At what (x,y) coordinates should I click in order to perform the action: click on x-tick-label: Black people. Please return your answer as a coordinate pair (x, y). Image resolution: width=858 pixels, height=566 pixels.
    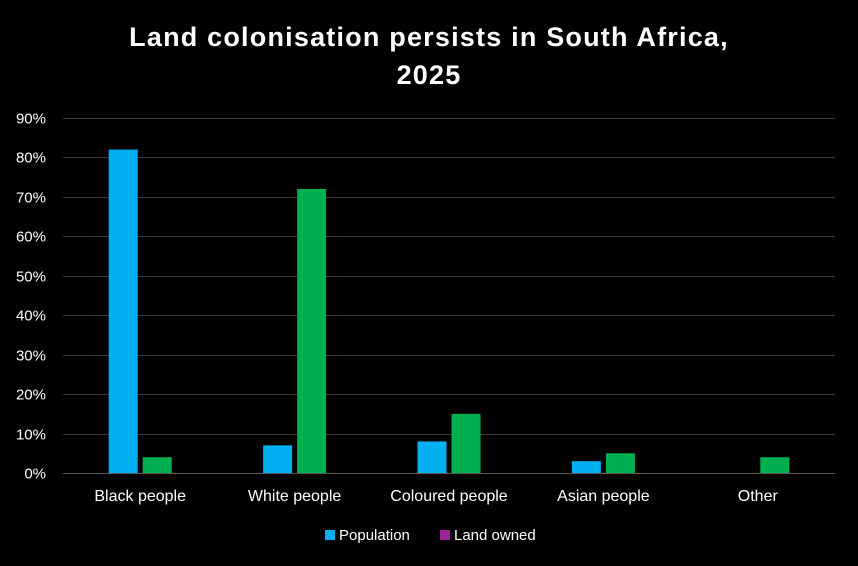
    Looking at the image, I should click on (140, 496).